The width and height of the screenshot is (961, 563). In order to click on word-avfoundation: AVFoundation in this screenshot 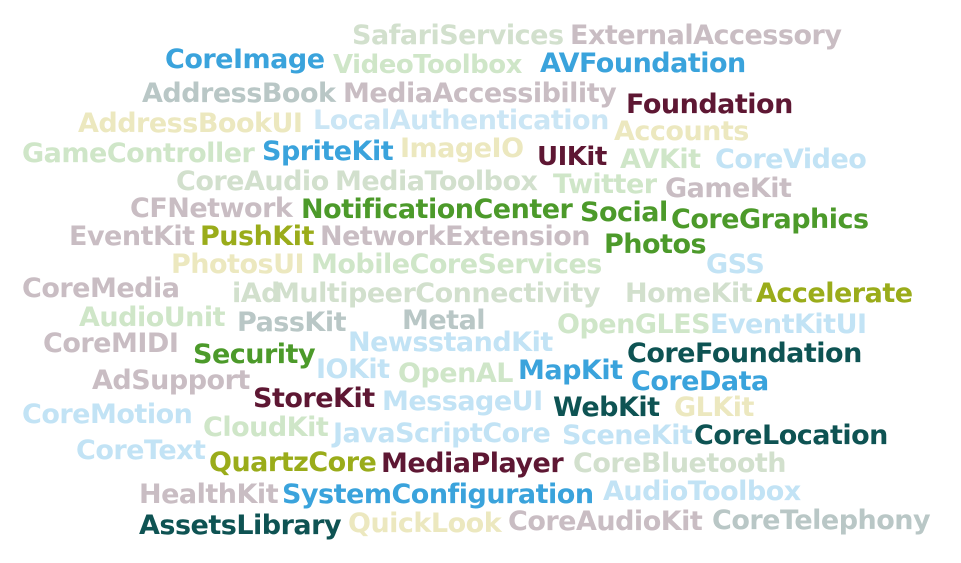, I will do `click(643, 63)`.